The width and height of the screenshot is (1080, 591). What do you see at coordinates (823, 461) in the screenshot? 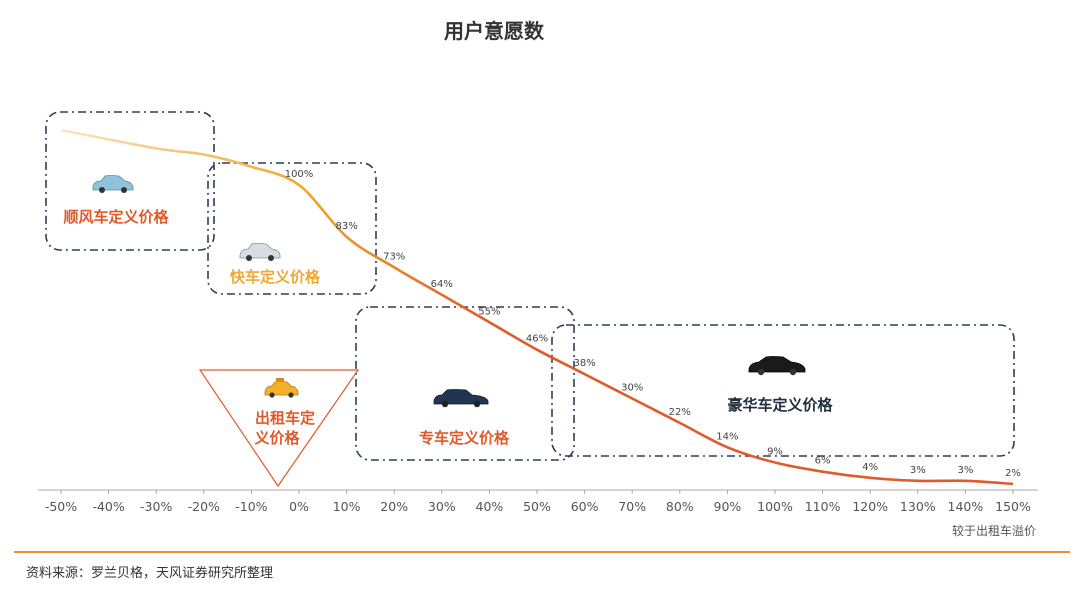
I see `data-label: 6%` at bounding box center [823, 461].